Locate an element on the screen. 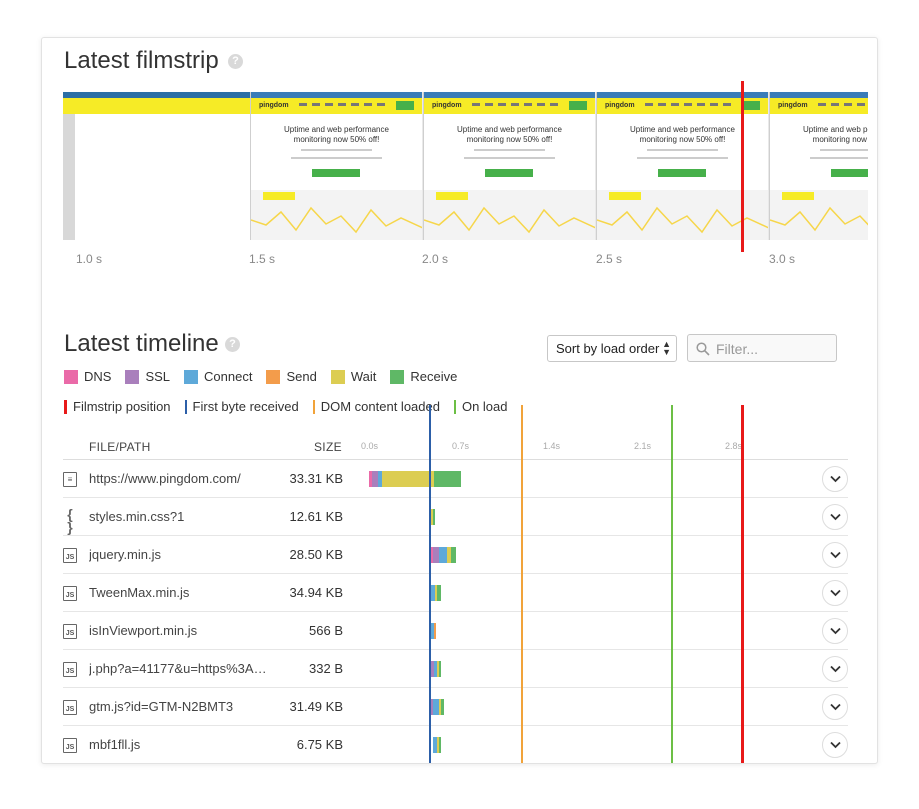 The image size is (919, 809). sort-select: Sort by load order ▲ ▼ is located at coordinates (612, 348).